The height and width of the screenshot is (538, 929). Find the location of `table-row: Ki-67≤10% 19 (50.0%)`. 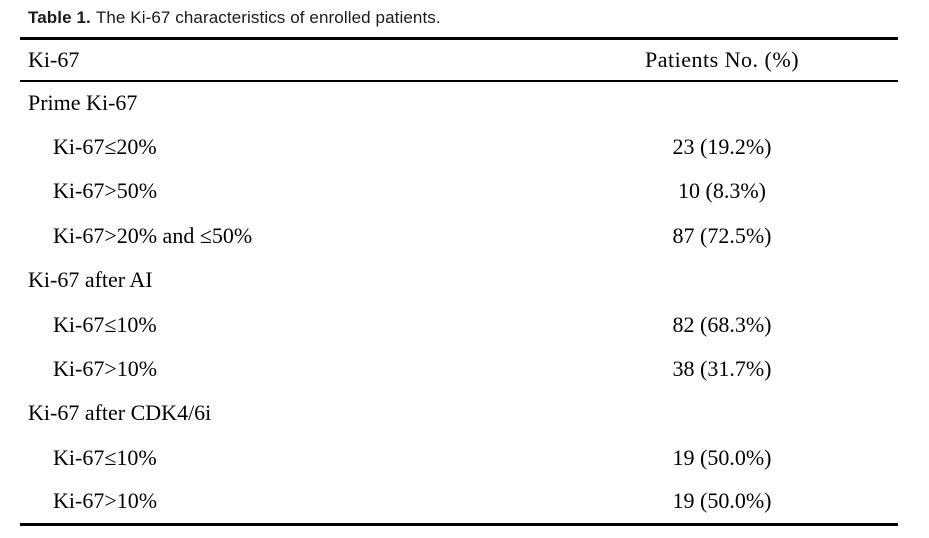

table-row: Ki-67≤10% 19 (50.0%) is located at coordinates (459, 458).